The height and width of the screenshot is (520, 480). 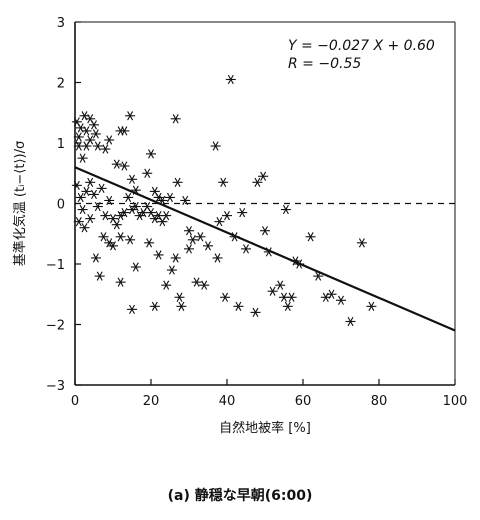 What do you see at coordinates (55, 326) in the screenshot?
I see `y-tick-label: −2` at bounding box center [55, 326].